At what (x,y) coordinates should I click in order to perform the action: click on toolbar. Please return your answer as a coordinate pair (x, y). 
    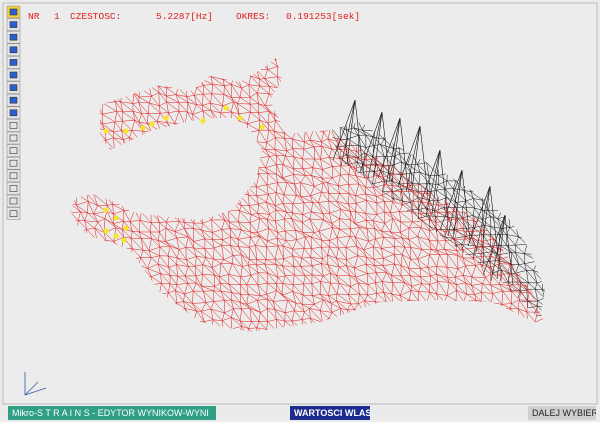
    Looking at the image, I should click on (13, 112).